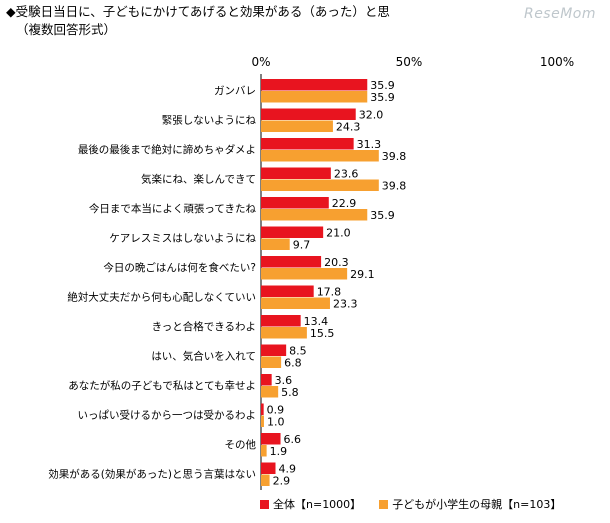 The height and width of the screenshot is (523, 610). What do you see at coordinates (161, 297) in the screenshot?
I see `category-label: 絶対大丈夫だから何も心配しなくていい` at bounding box center [161, 297].